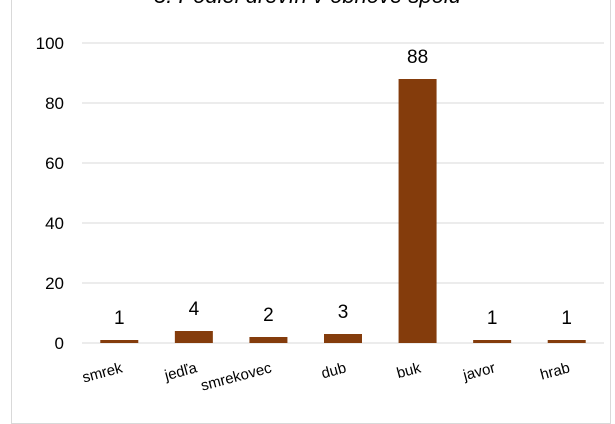  I want to click on x-axis-labels: smrek jedľa smrekovec dub buk javor hrab, so click(325, 376).